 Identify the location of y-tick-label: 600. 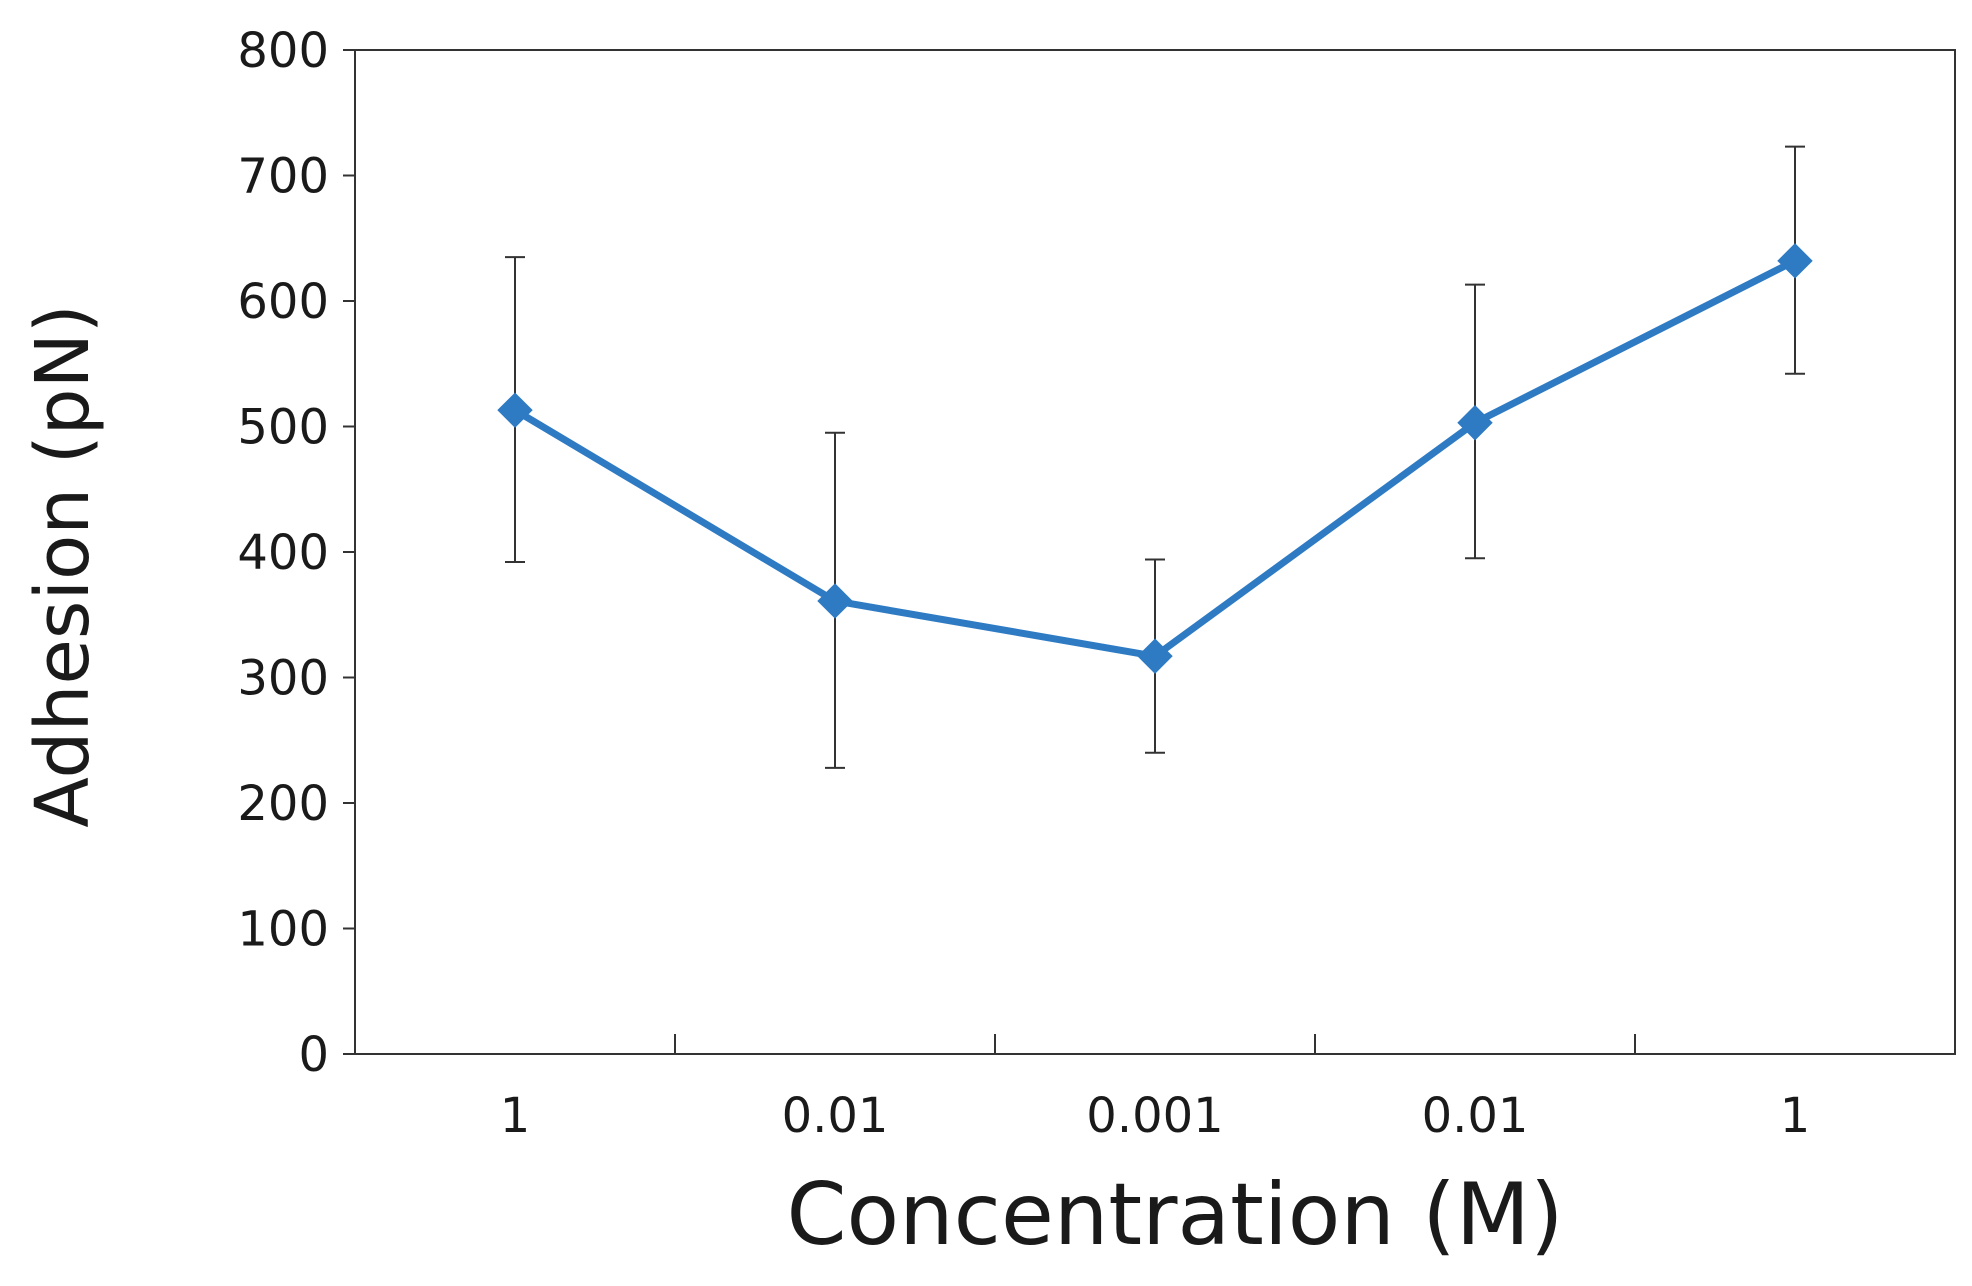
(283, 302).